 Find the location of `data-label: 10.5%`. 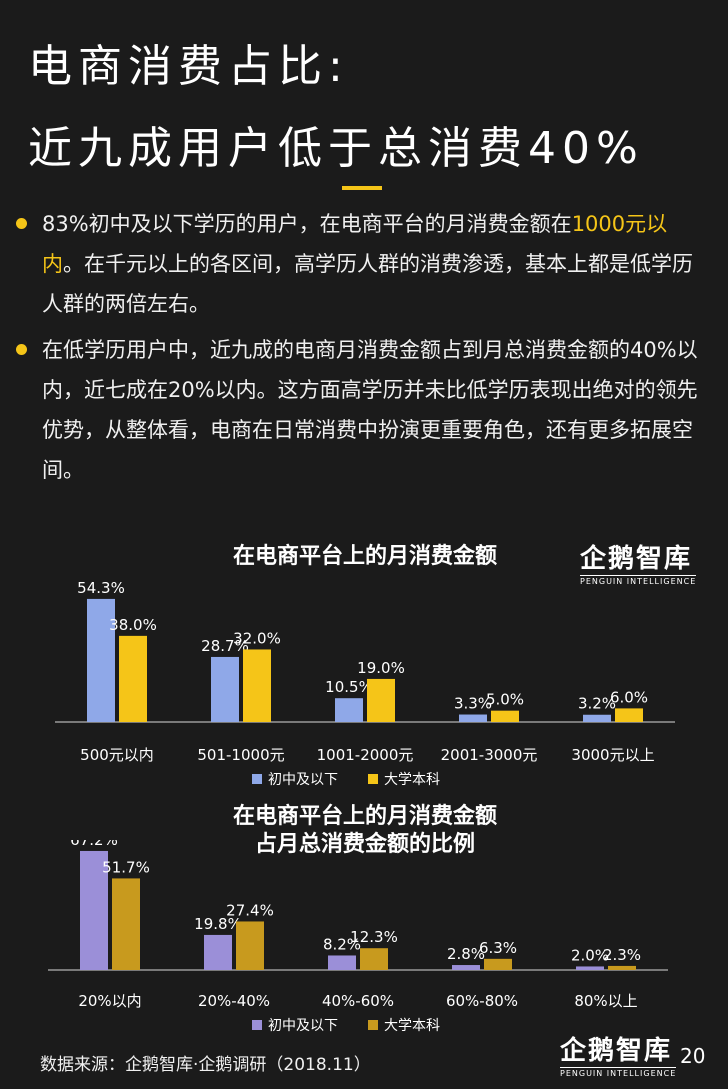

data-label: 10.5% is located at coordinates (349, 687).